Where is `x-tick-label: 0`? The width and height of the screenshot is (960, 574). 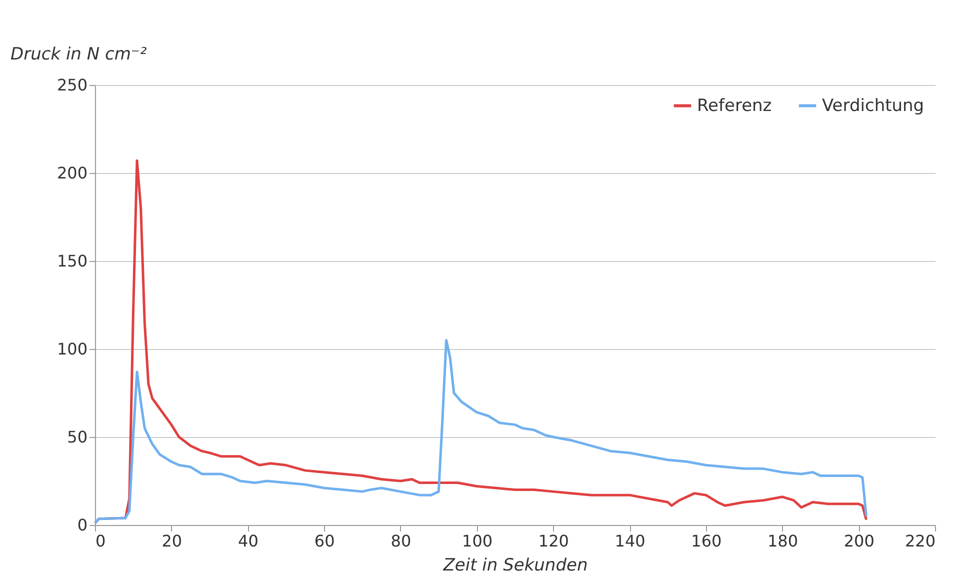
x-tick-label: 0 is located at coordinates (101, 541).